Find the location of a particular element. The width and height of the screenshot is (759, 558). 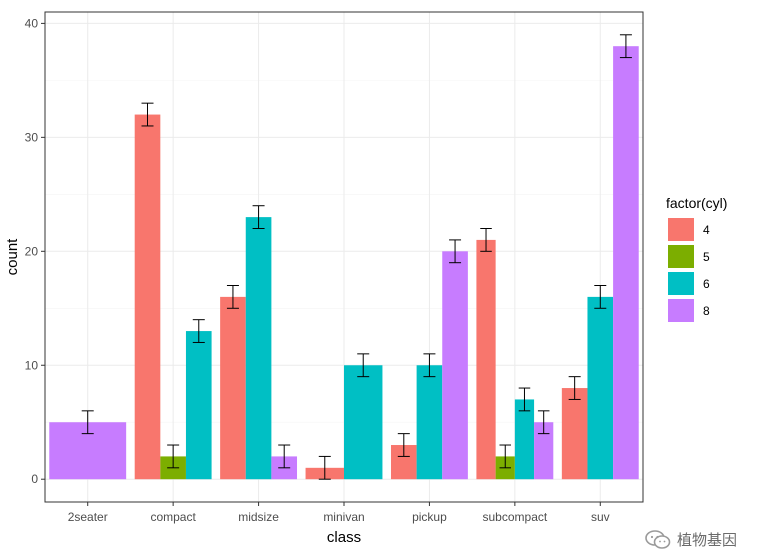

y-axis-title: count is located at coordinates (12, 257).